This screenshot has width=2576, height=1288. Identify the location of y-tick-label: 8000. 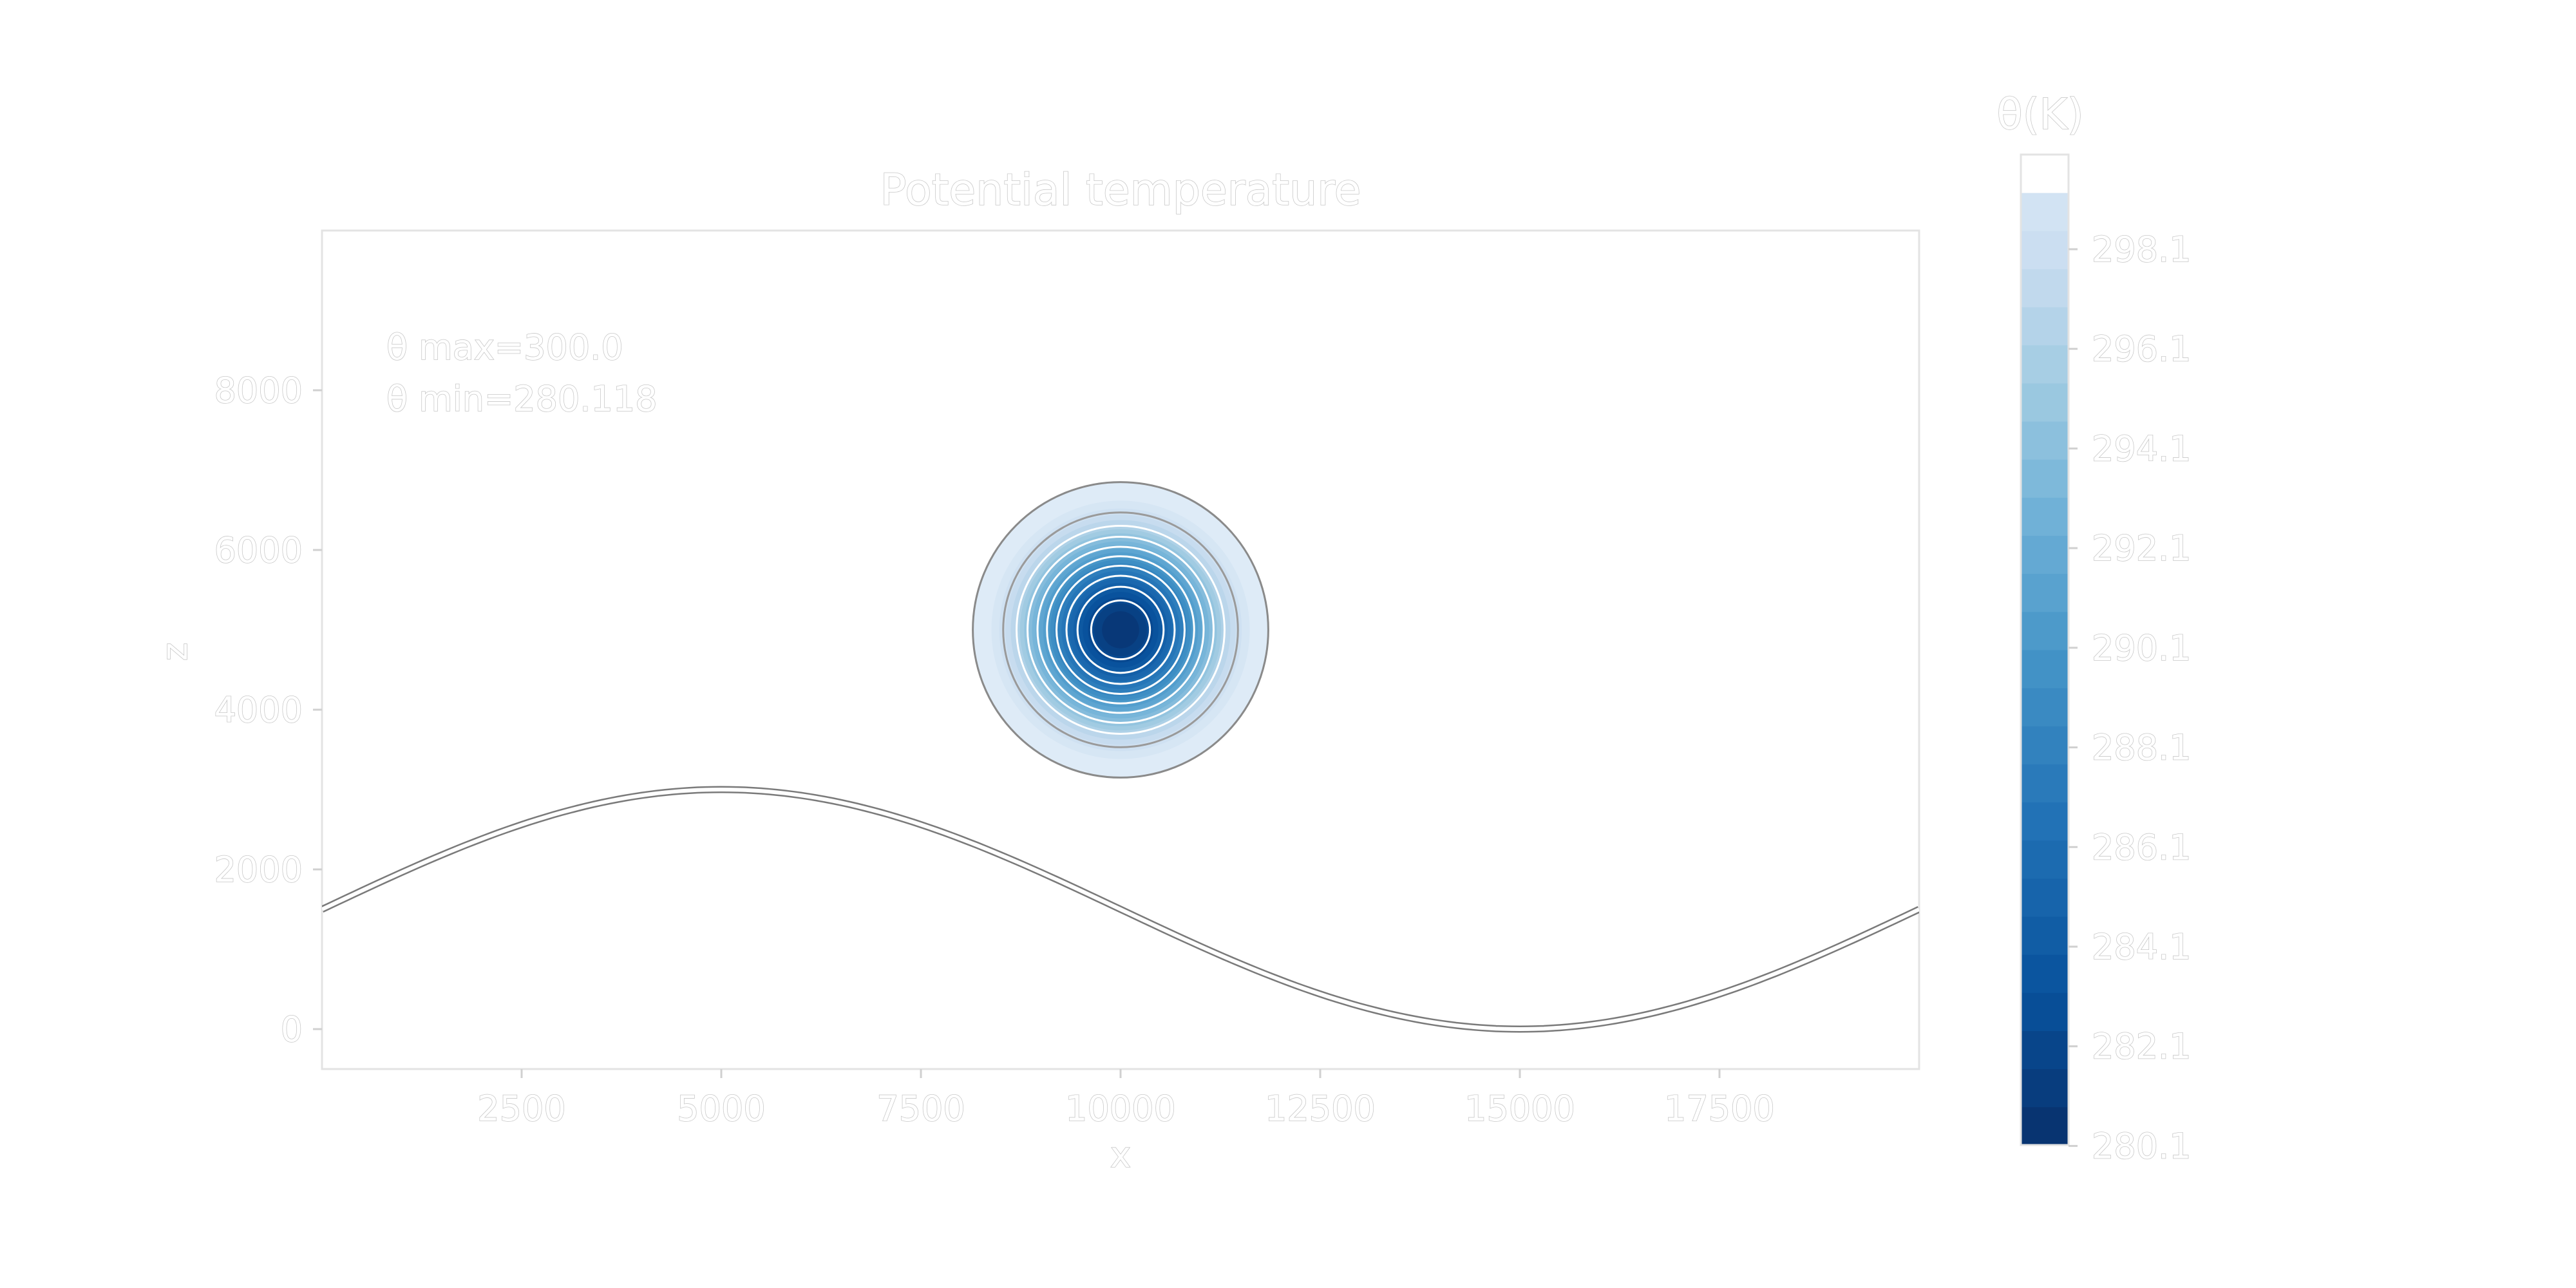
(258, 390).